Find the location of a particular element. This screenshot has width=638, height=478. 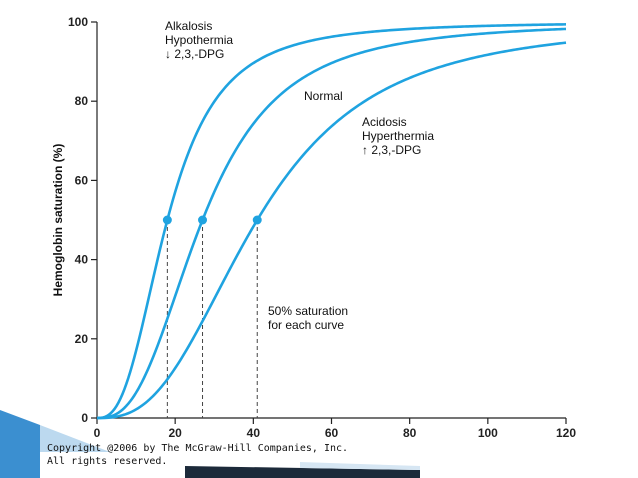

series-label-3: Acidosis Hyperthermia ↑ 2,3,-DPG is located at coordinates (398, 136).